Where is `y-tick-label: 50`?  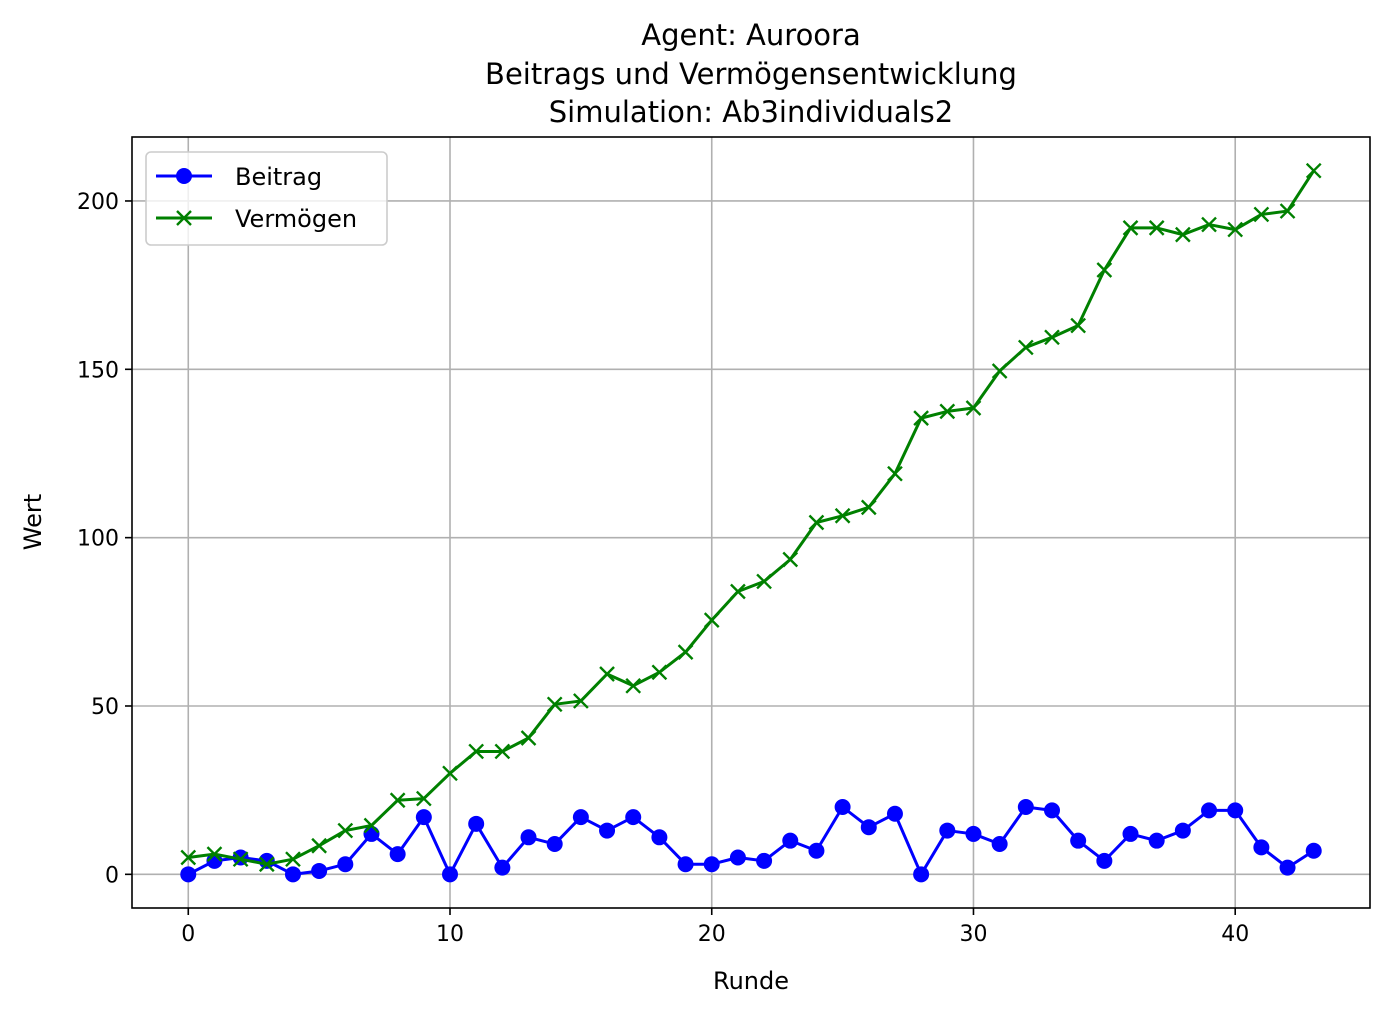
y-tick-label: 50 is located at coordinates (105, 707).